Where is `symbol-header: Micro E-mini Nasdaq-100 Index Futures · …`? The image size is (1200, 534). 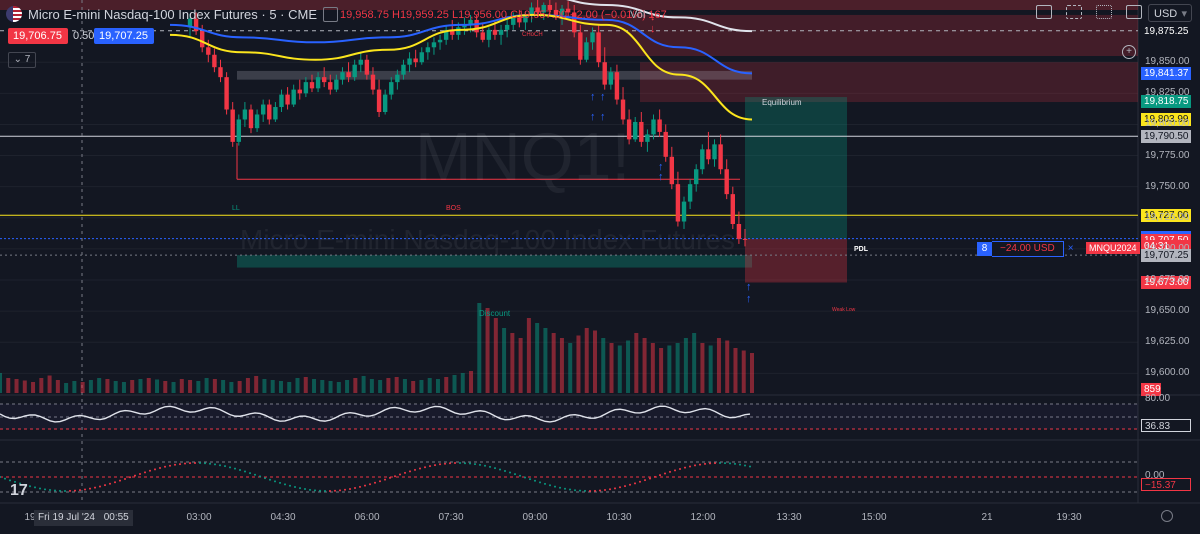 symbol-header: Micro E-mini Nasdaq-100 Index Futures · … is located at coordinates (172, 14).